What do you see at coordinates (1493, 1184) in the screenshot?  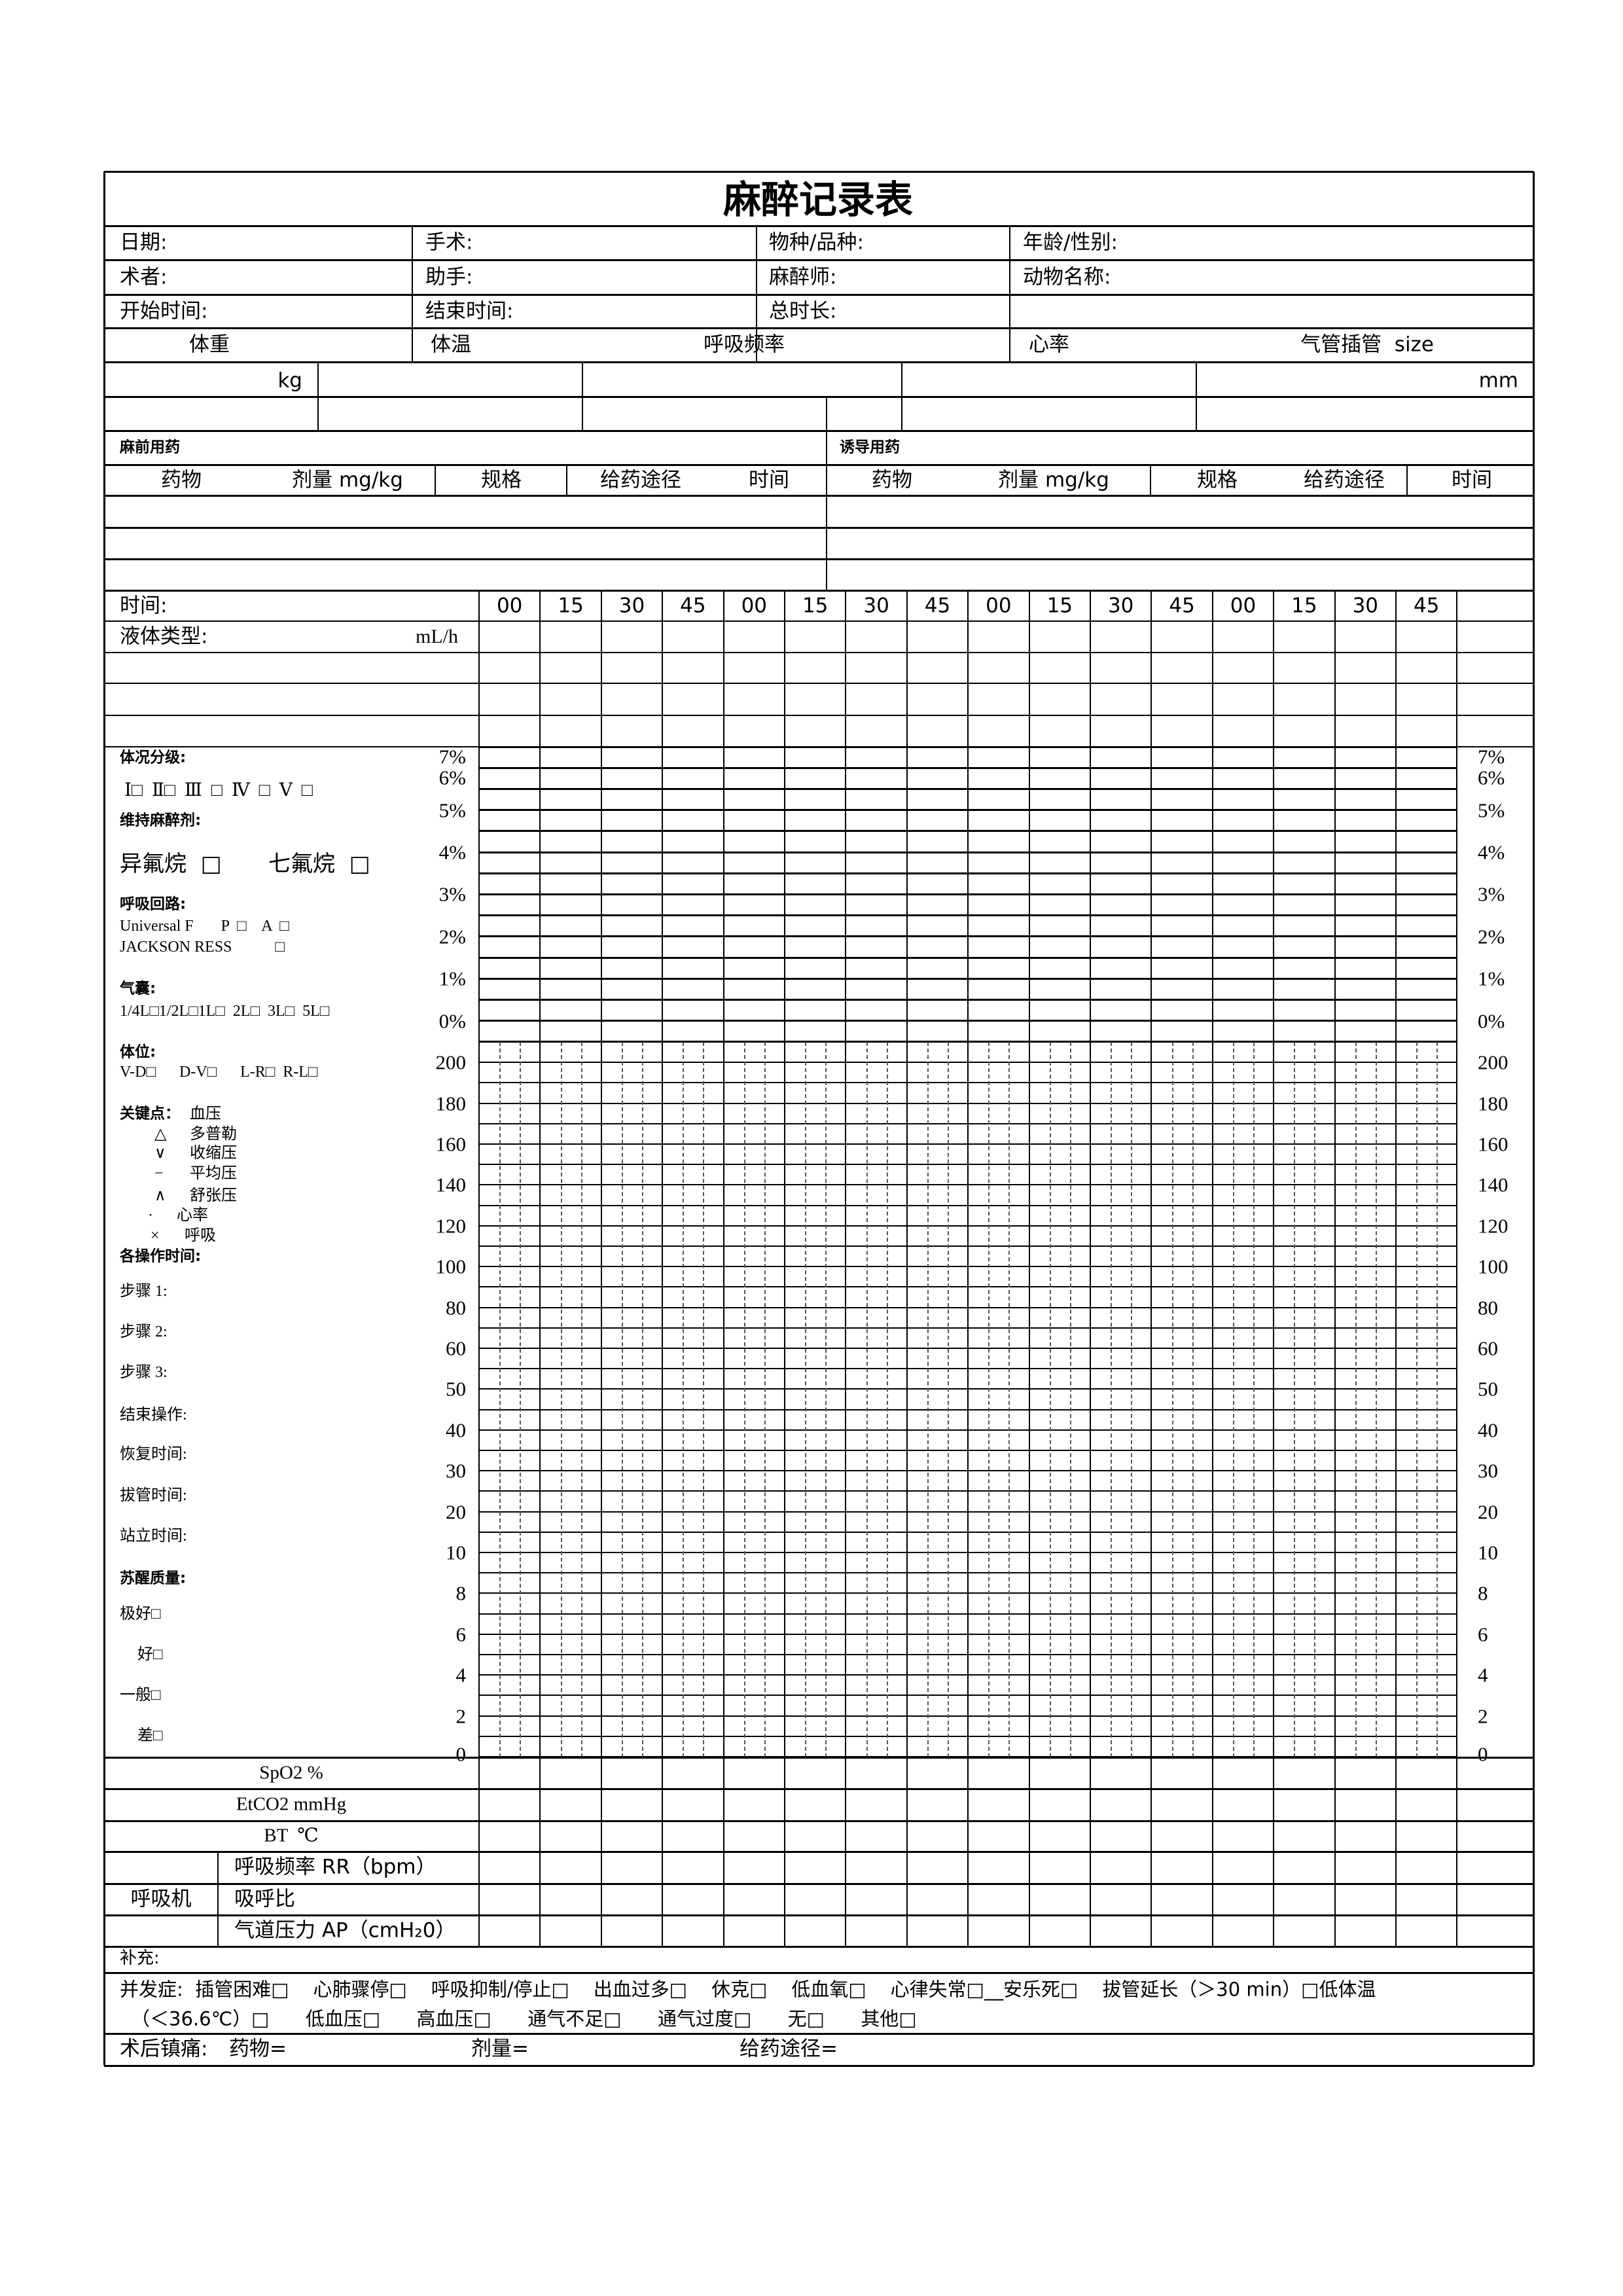 I see `value-axis-label-right: 140` at bounding box center [1493, 1184].